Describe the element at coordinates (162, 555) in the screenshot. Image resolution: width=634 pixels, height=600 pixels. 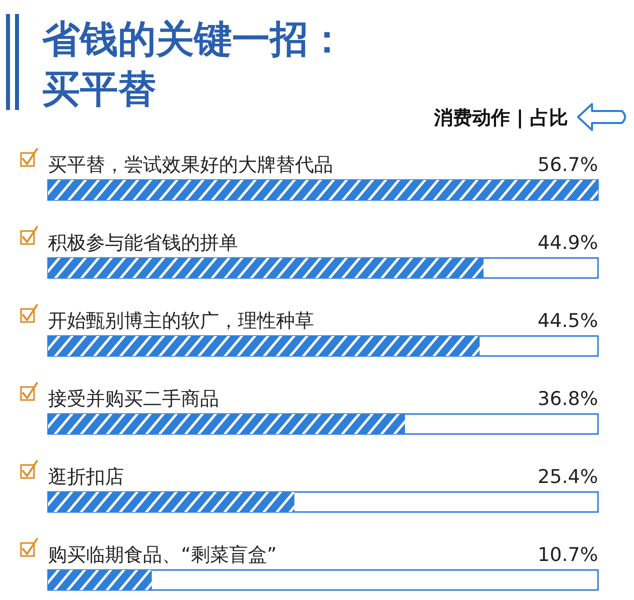
I see `y-tick-label: 购买临期食品、“剩菜盲盒”` at that location.